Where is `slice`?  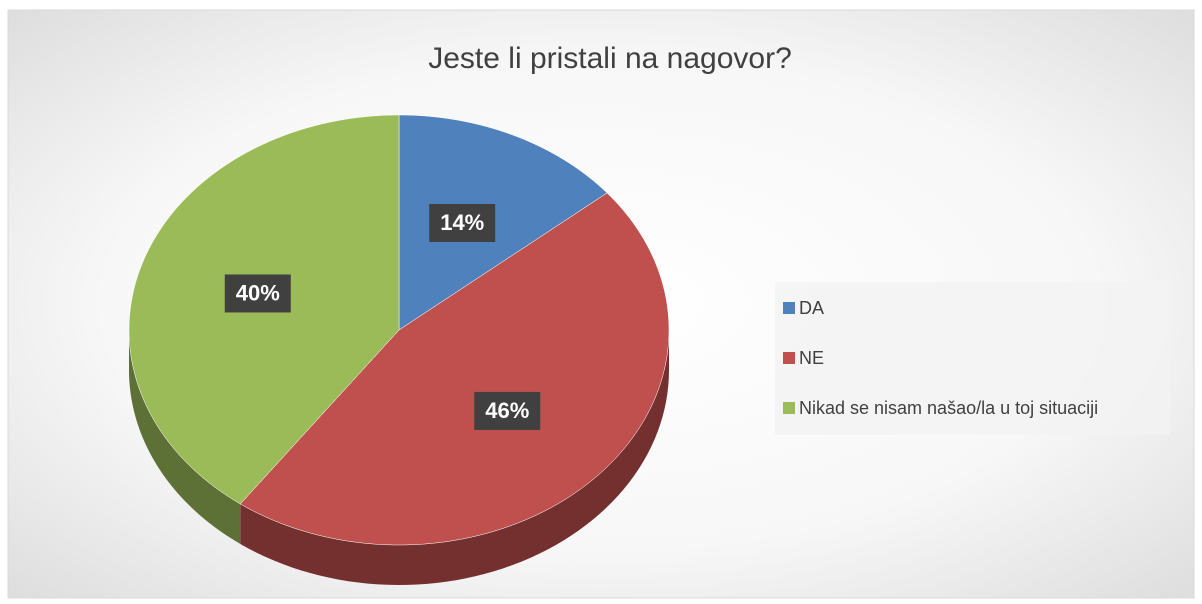 slice is located at coordinates (503, 222).